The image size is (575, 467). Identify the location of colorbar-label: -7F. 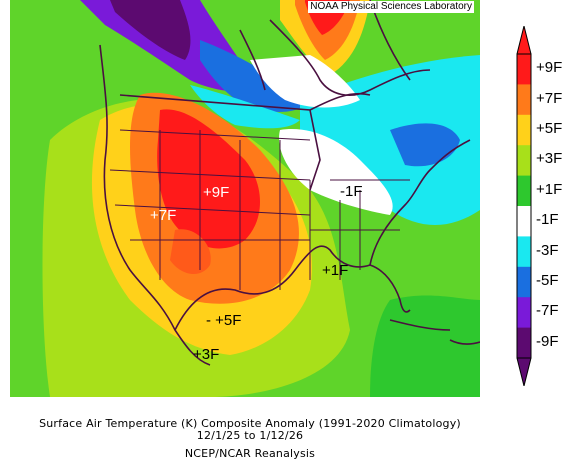
(547, 311).